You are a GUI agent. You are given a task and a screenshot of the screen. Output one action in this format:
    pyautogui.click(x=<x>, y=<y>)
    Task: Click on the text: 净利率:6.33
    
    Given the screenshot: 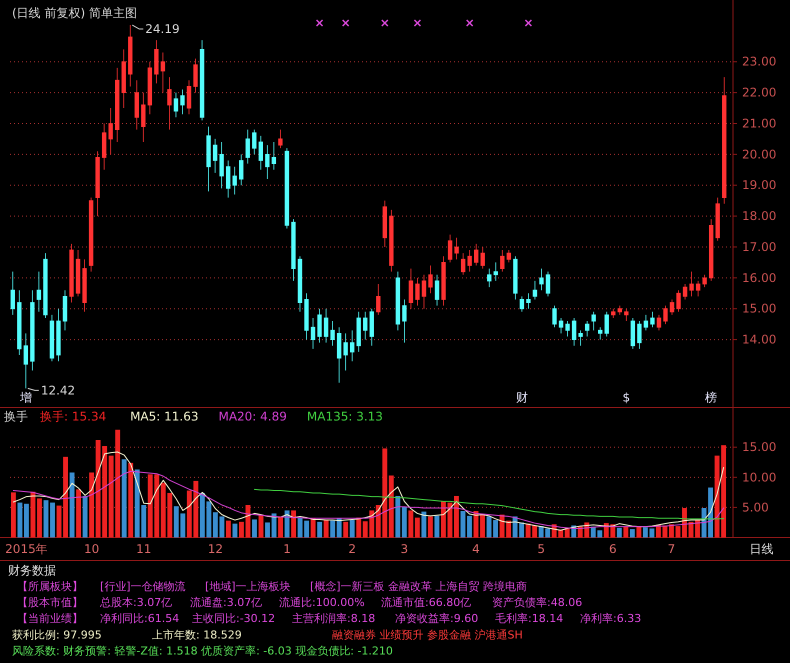 What is the action you would take?
    pyautogui.click(x=611, y=618)
    